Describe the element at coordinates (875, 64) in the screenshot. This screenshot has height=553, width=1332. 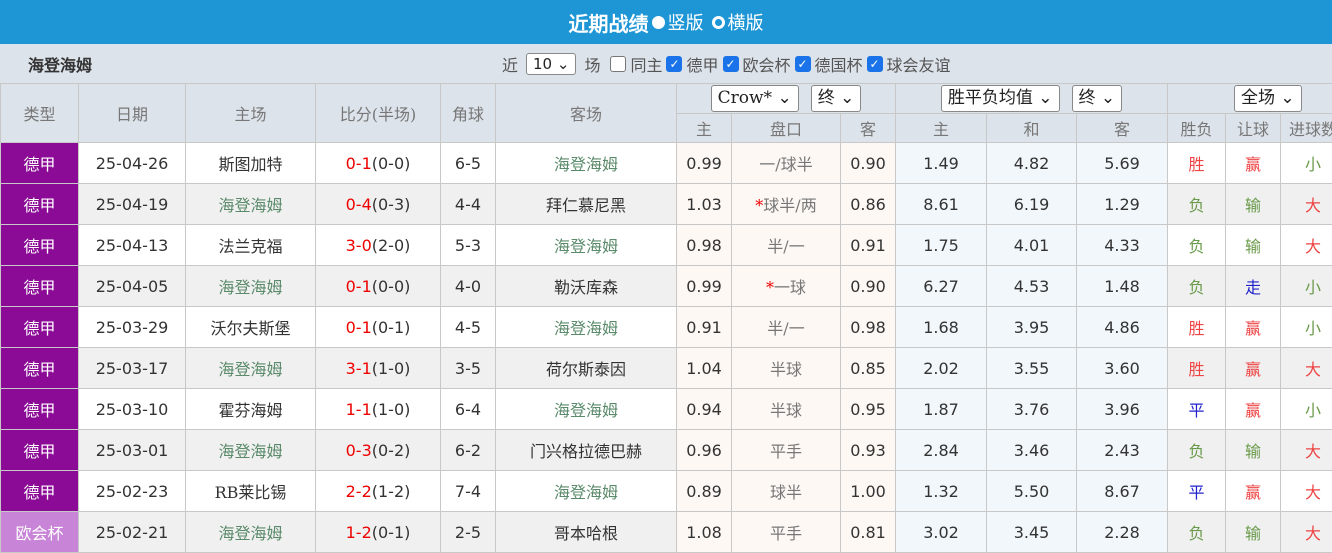
I see `league-checkbox-friendly: ✓` at that location.